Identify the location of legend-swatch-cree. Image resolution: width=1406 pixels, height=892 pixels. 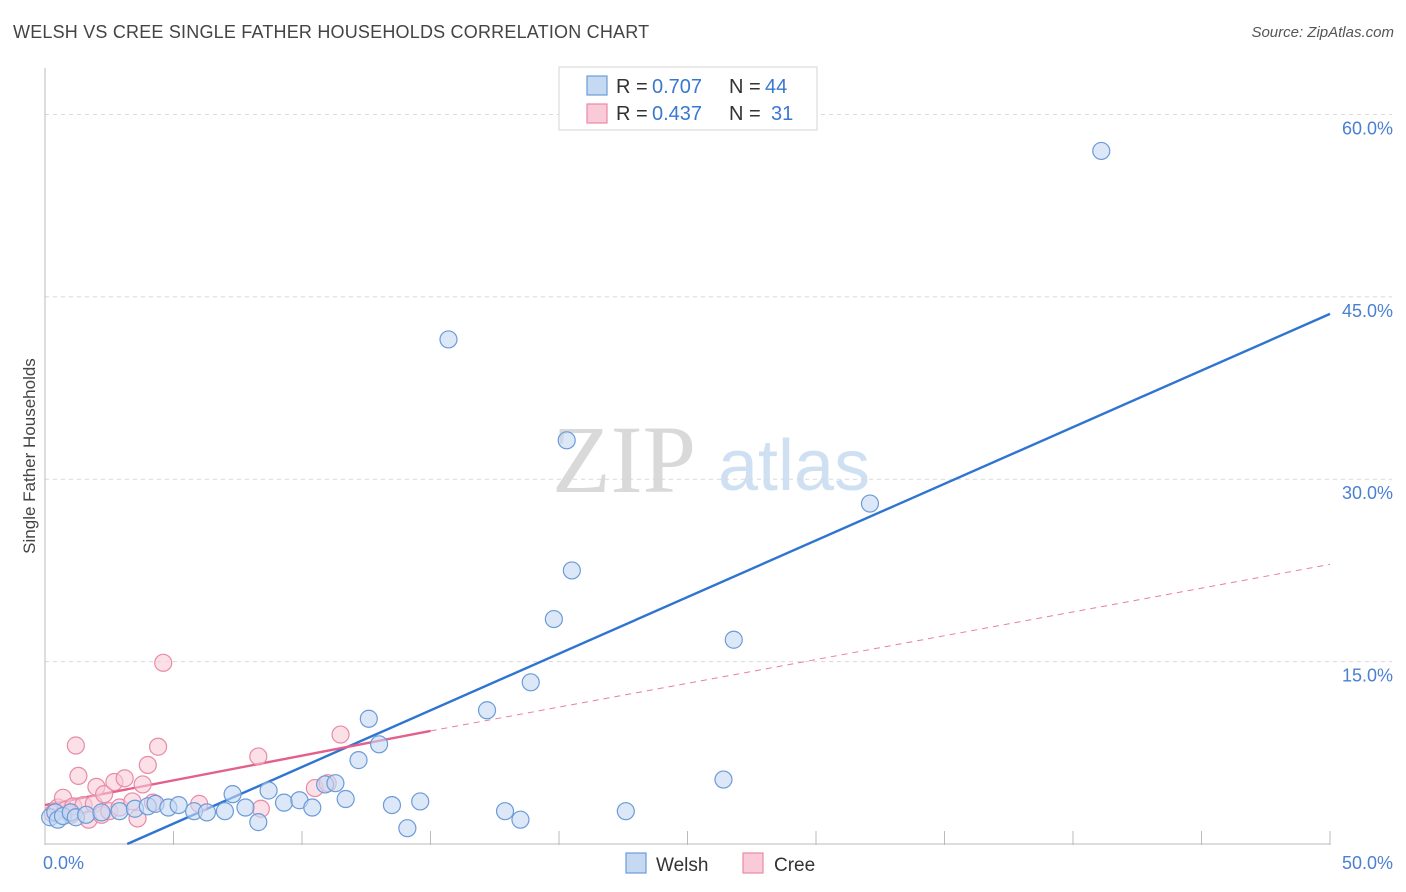
(597, 113).